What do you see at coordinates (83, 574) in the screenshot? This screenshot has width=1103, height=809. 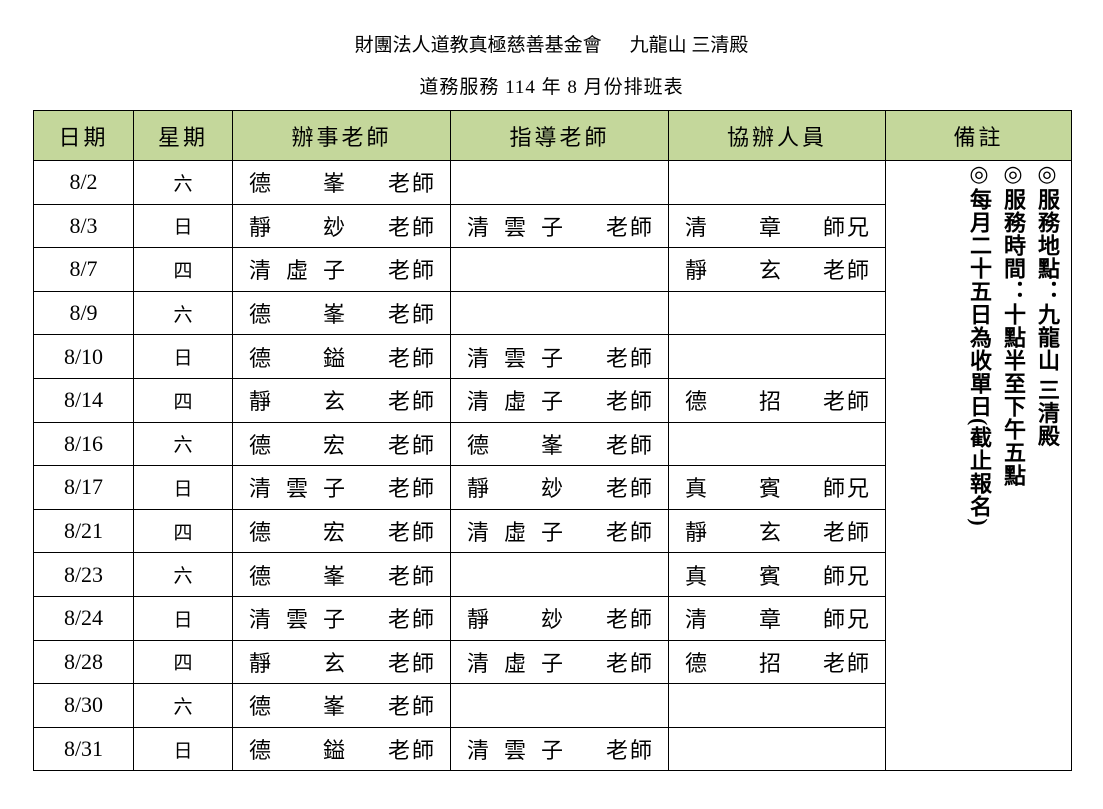 I see `date-cell: 8/23` at bounding box center [83, 574].